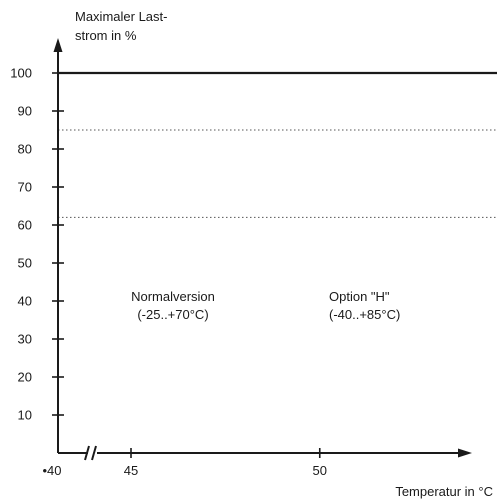  Describe the element at coordinates (37, 244) in the screenshot. I see `y-ticks: 10 20 30 40 50 60 70 80 90 100` at that location.